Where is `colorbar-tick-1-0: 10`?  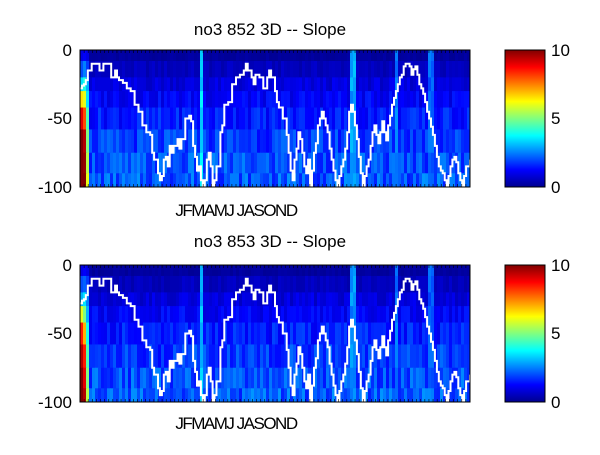 colorbar-tick-1-0: 10 is located at coordinates (560, 50).